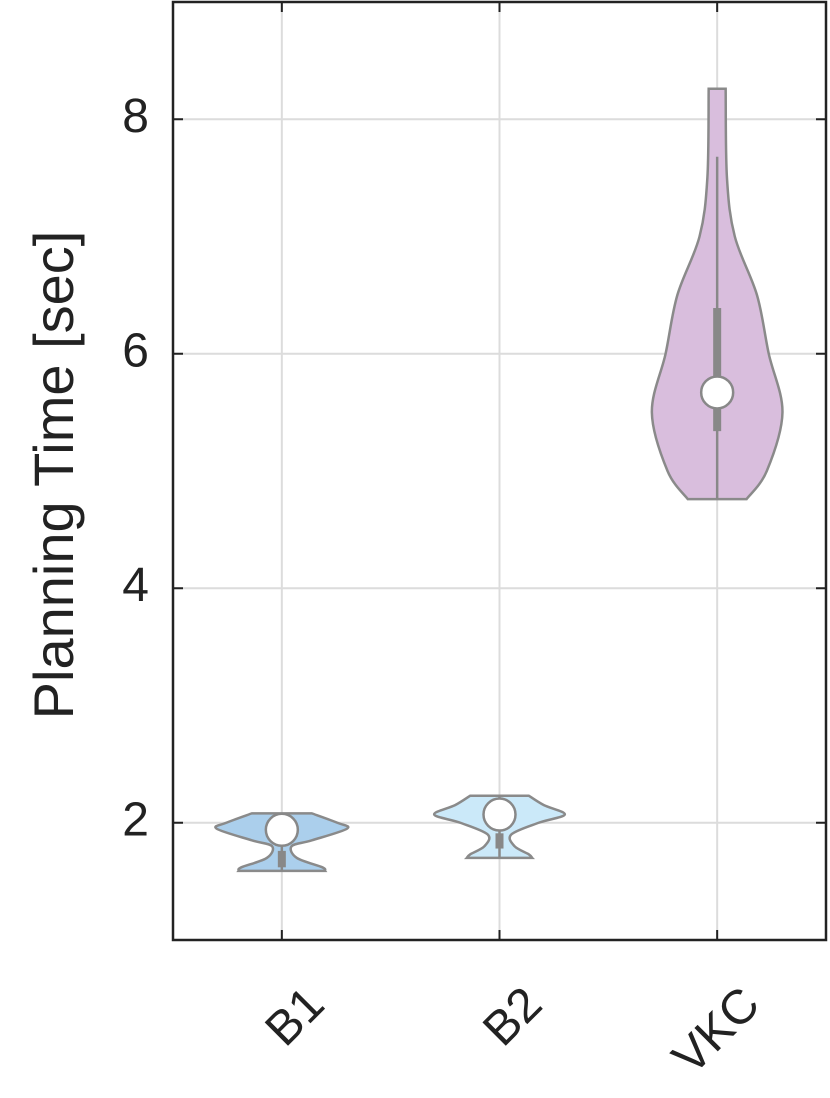 The height and width of the screenshot is (1098, 830). Describe the element at coordinates (135, 819) in the screenshot. I see `y-tick-label: 2` at that location.